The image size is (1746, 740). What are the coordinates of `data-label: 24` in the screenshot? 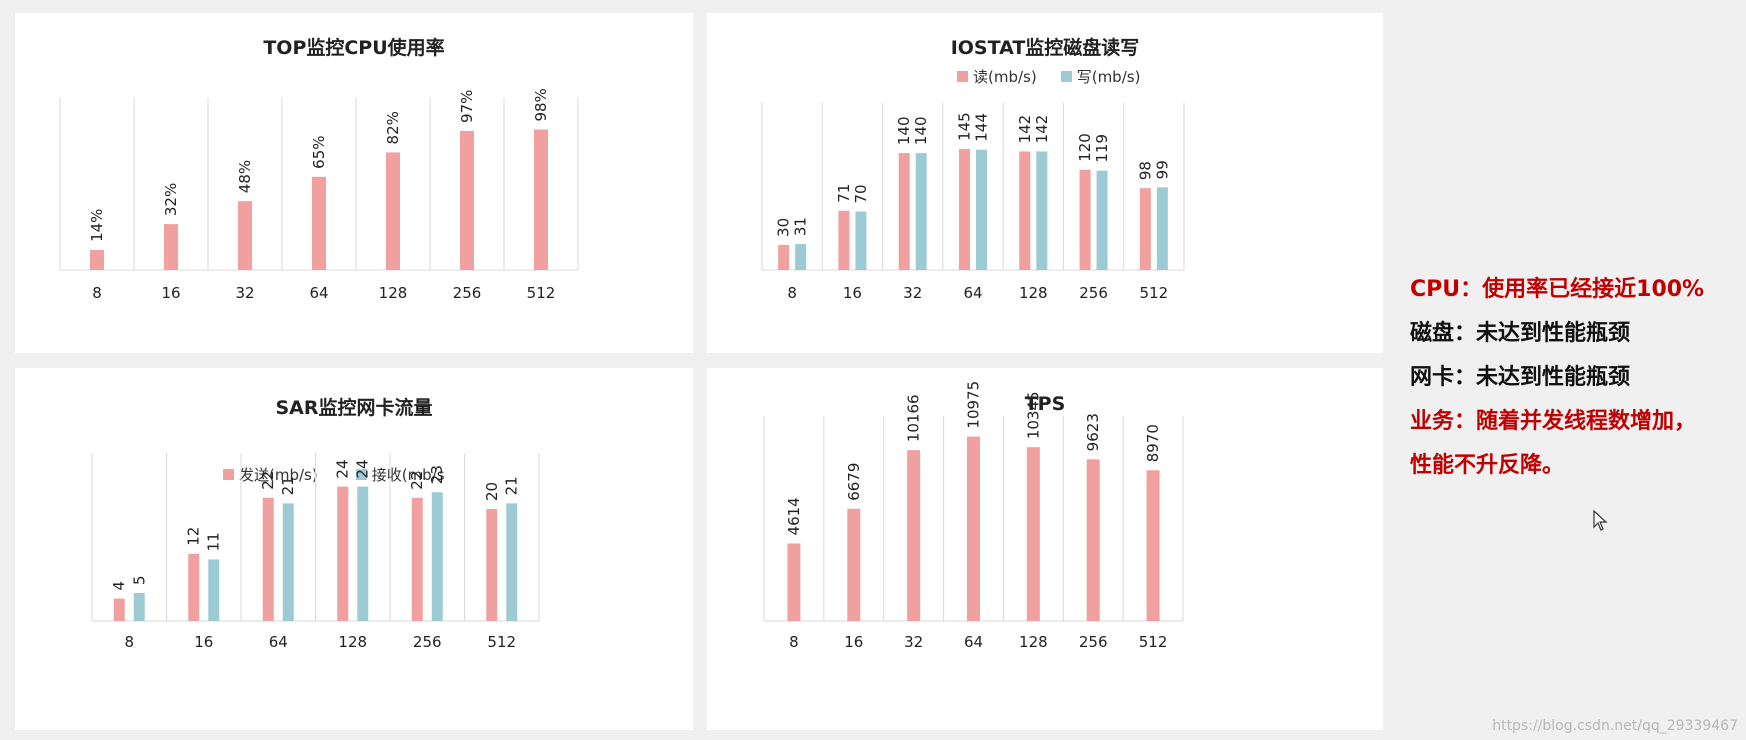 It's located at (343, 469).